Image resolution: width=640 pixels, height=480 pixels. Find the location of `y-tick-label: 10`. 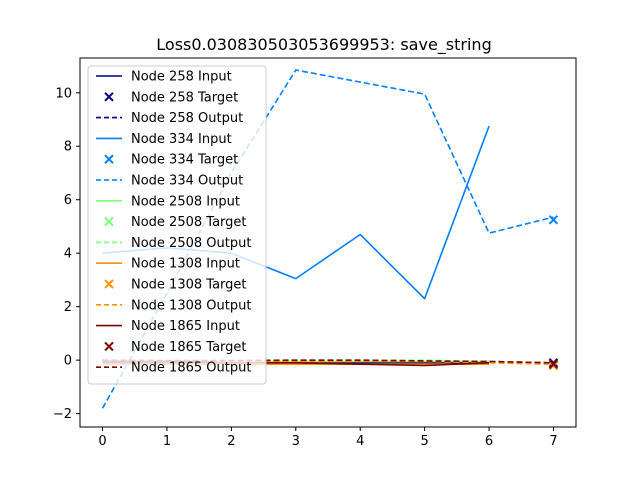

y-tick-label: 10 is located at coordinates (63, 93).